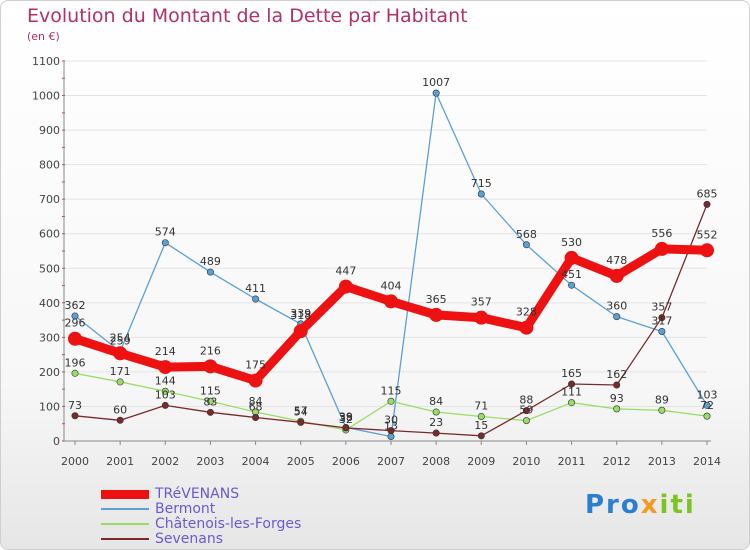 Image resolution: width=750 pixels, height=550 pixels. I want to click on data-label: 196, so click(75, 362).